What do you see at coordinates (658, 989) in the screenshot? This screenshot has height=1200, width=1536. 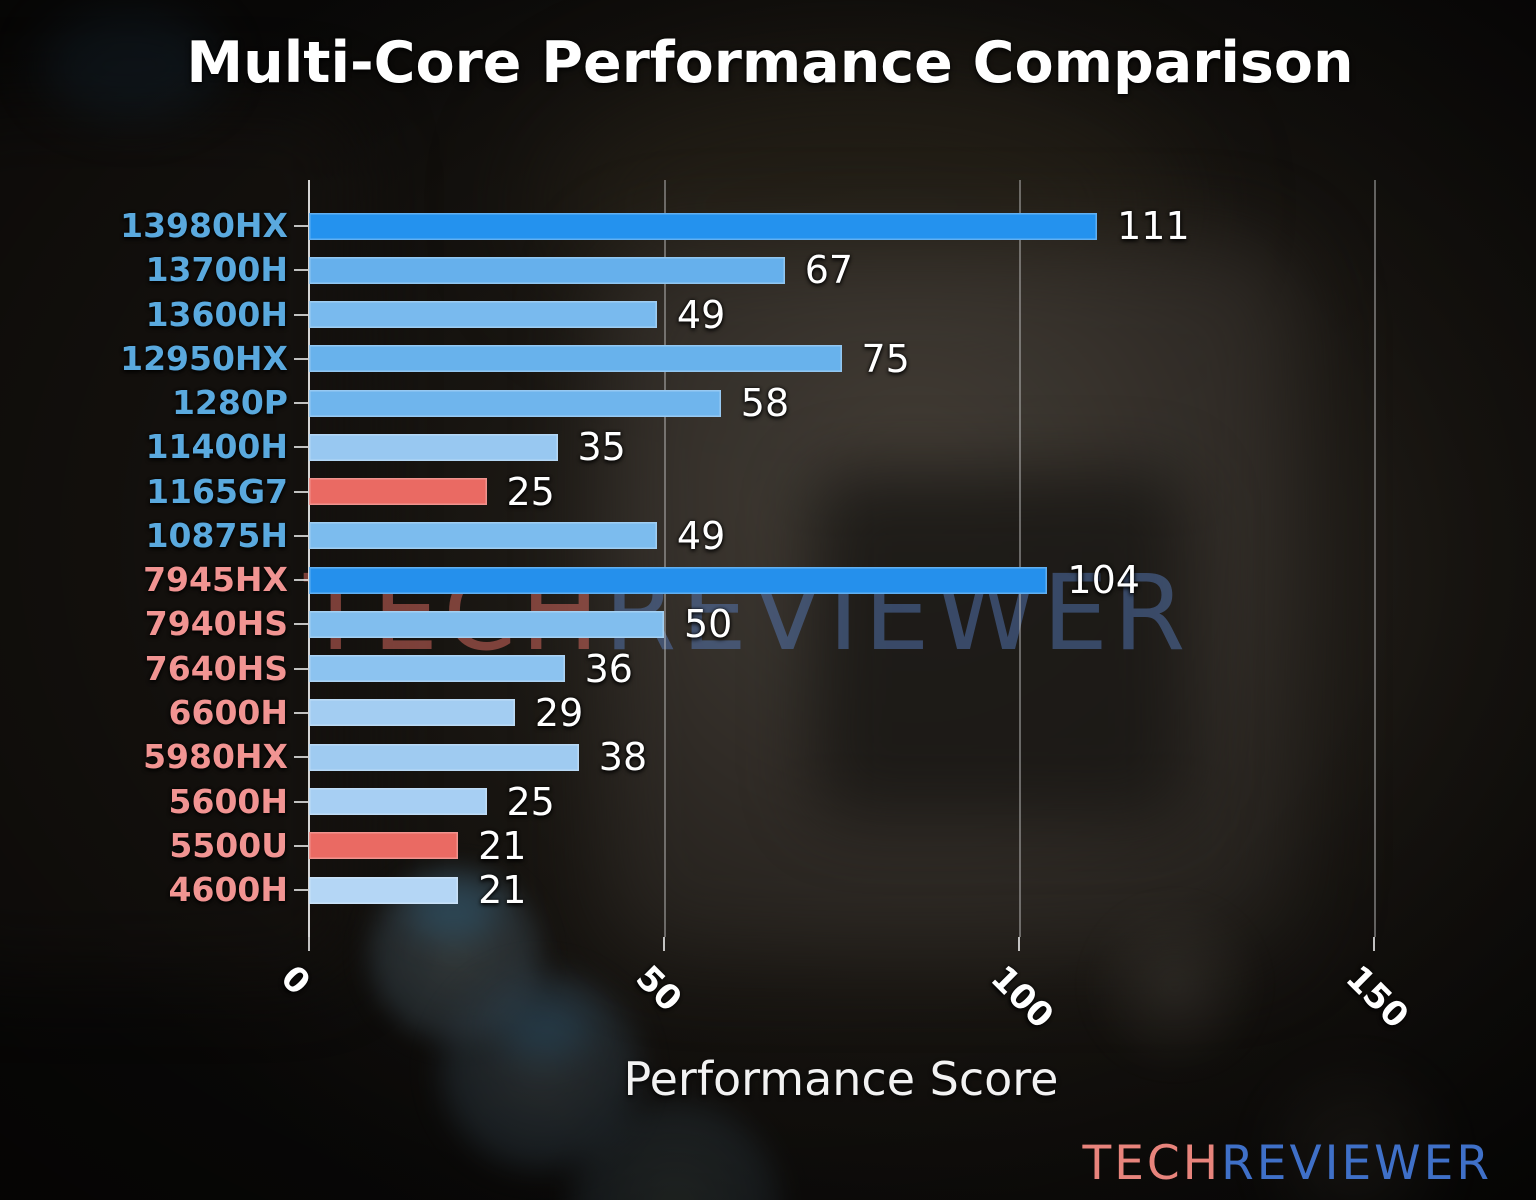 I see `x-tick-label: 50` at bounding box center [658, 989].